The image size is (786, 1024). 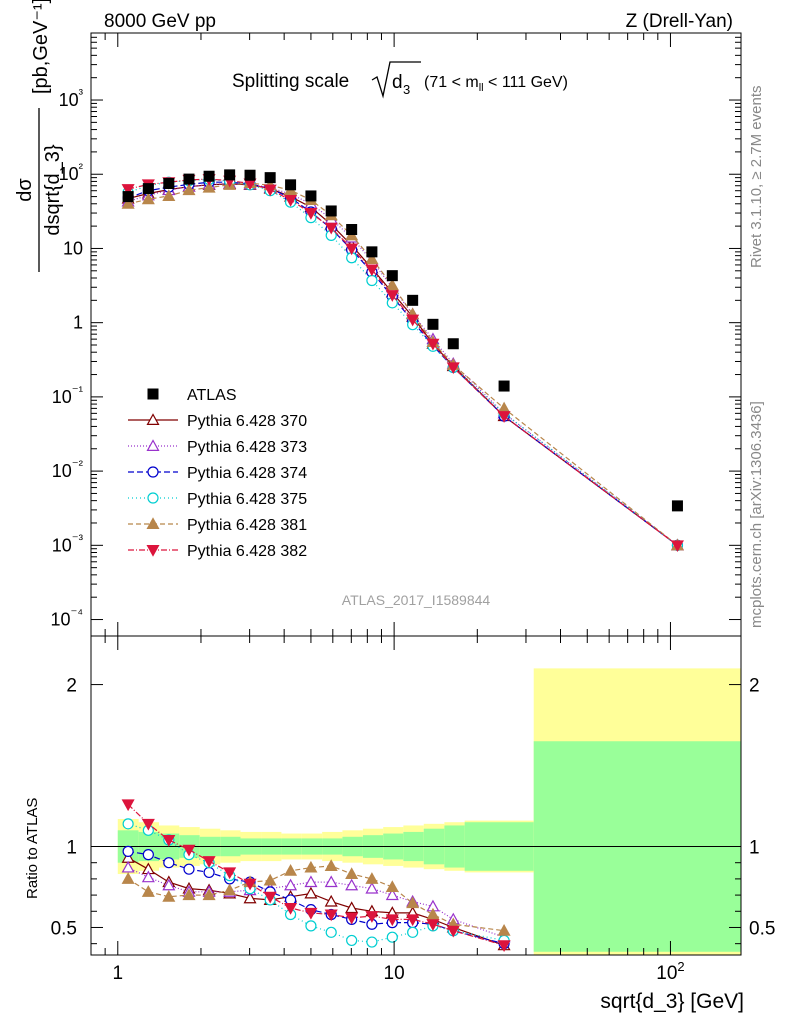 What do you see at coordinates (67, 618) in the screenshot?
I see `y-tick-label: 10⁻⁴` at bounding box center [67, 618].